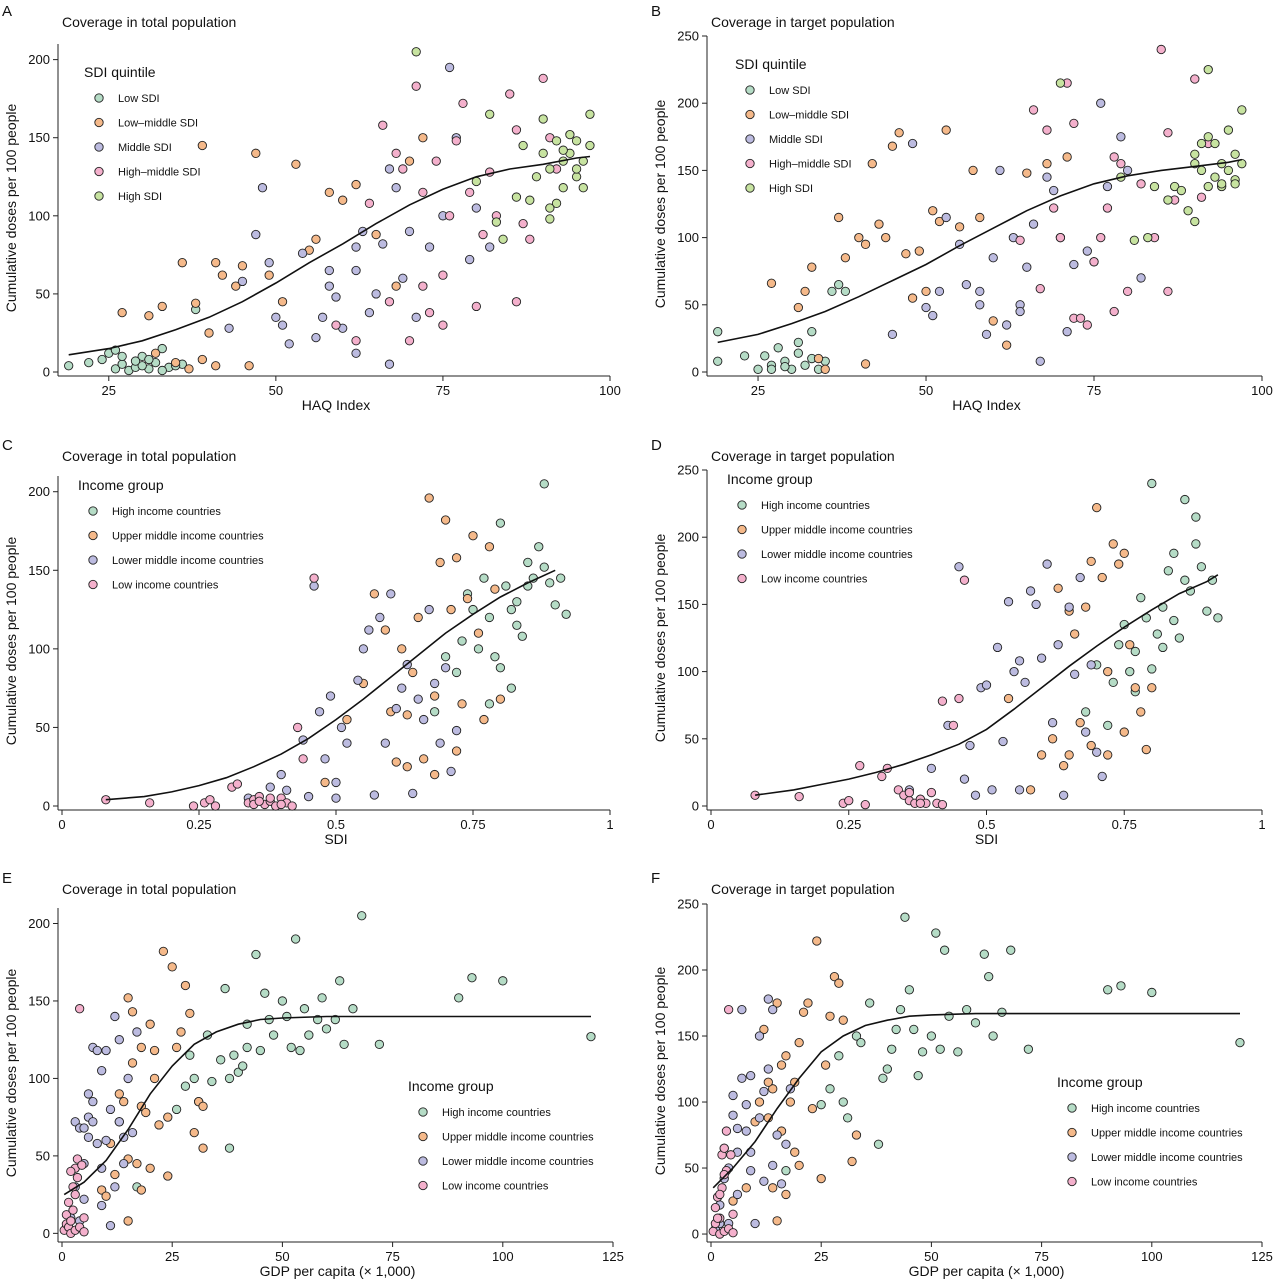 The image size is (1274, 1285). I want to click on x-tick-label: 0.75, so click(1124, 824).